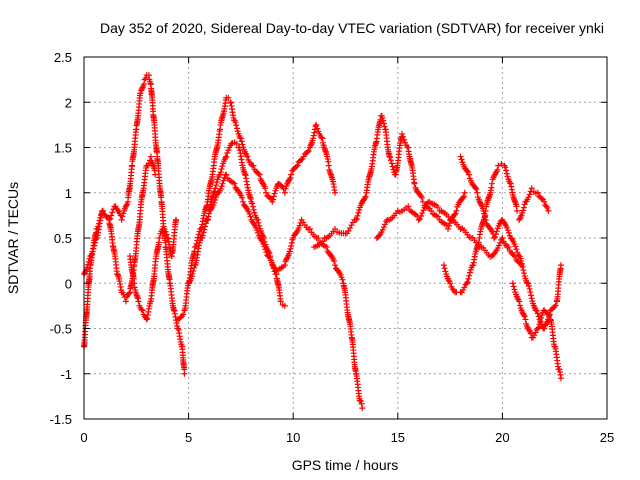 The width and height of the screenshot is (640, 480). I want to click on y-tick-label: 0.5, so click(63, 238).